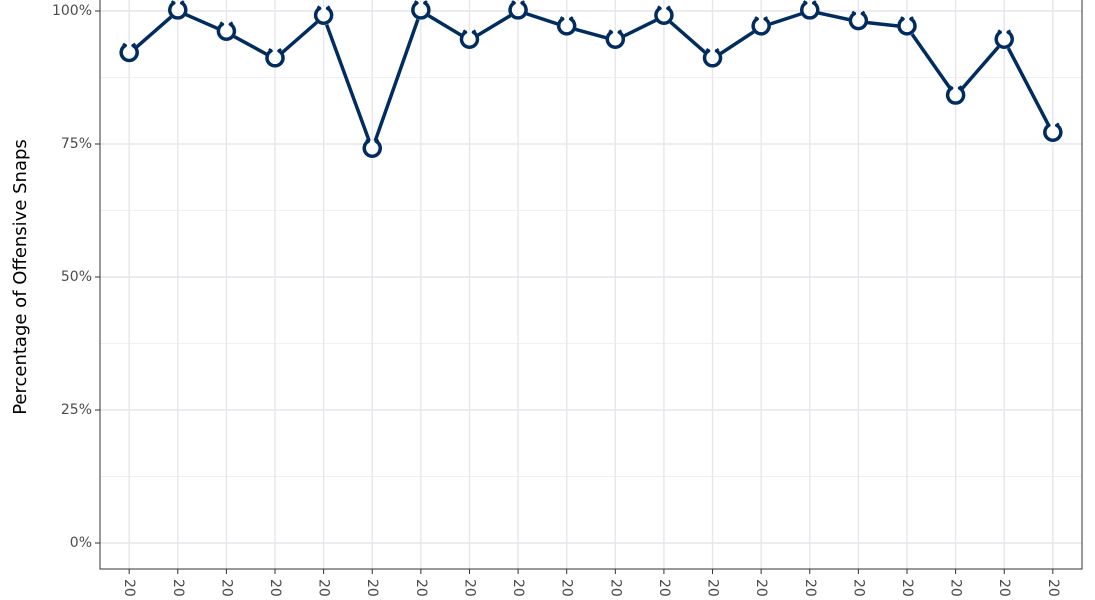  Describe the element at coordinates (81, 543) in the screenshot. I see `y-tick-label: 0%` at that location.